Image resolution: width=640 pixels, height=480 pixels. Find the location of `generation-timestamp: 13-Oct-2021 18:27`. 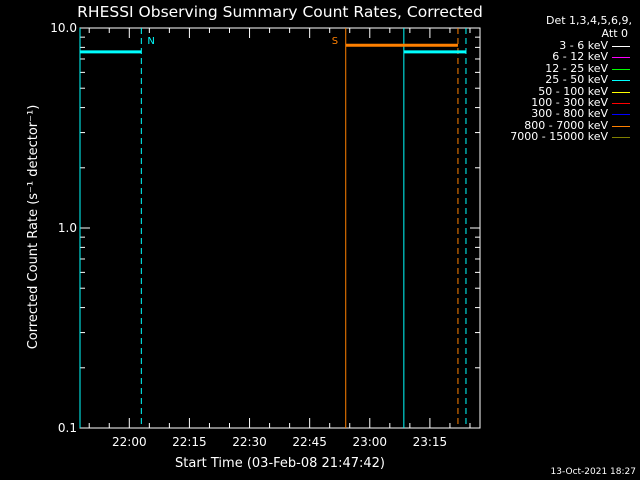

generation-timestamp: 13-Oct-2021 18:27 is located at coordinates (593, 472).